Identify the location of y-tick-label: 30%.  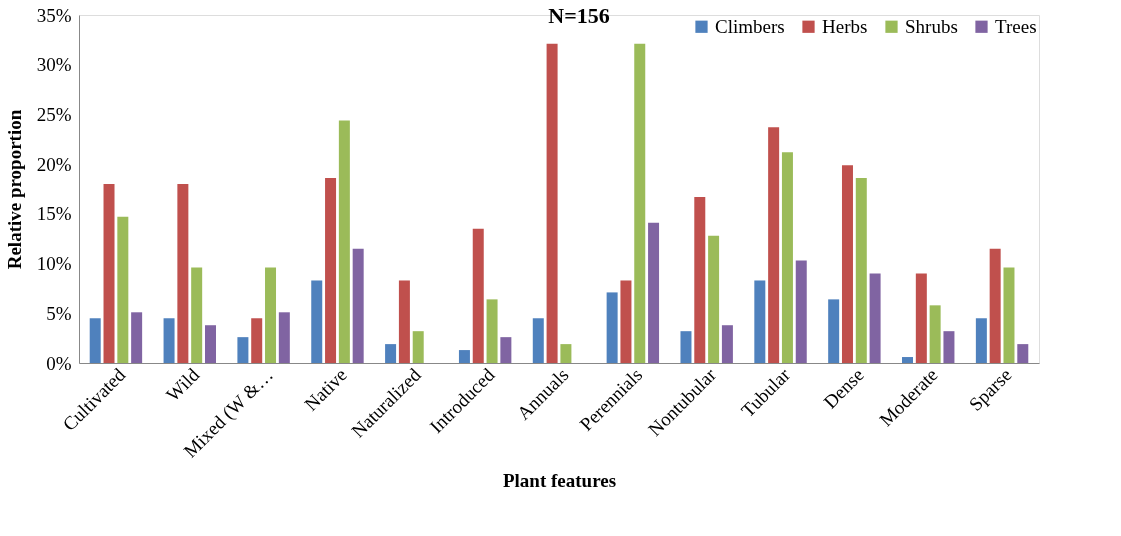
(54, 65).